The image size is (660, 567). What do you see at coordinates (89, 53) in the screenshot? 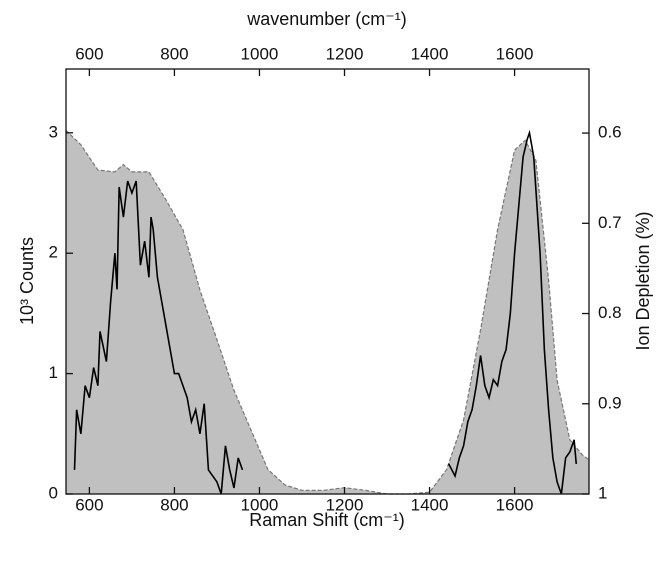
I see `x2-tick-label: 600` at bounding box center [89, 53].